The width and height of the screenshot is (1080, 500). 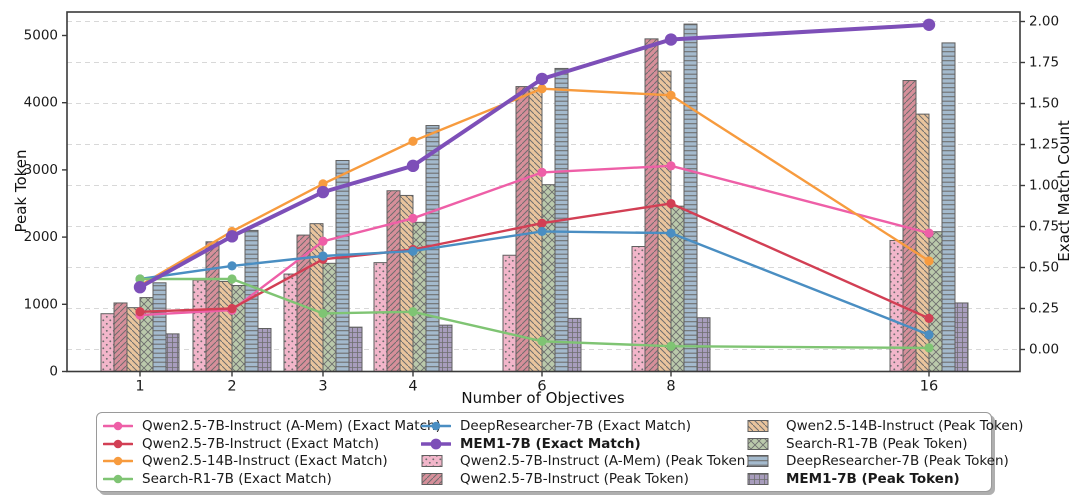 I want to click on bar-hatch-mem1_7b-x6, so click(x=574, y=344).